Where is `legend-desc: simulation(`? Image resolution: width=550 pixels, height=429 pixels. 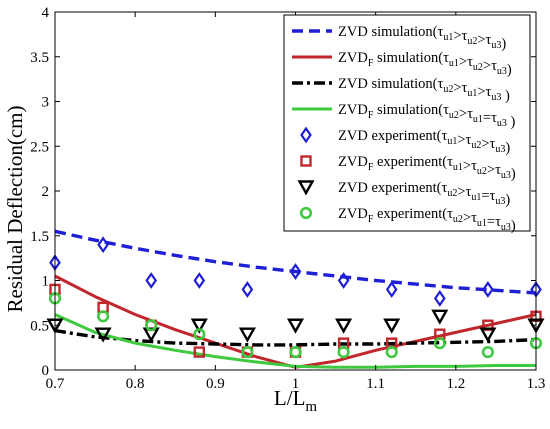
legend-desc: simulation( is located at coordinates (404, 32).